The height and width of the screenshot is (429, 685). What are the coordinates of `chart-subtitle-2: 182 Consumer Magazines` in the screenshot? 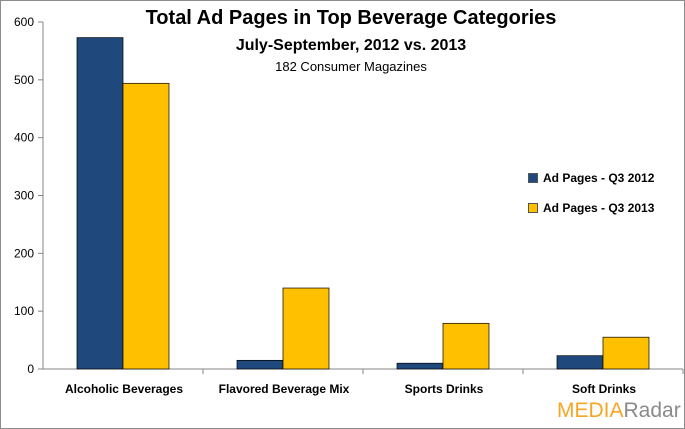 It's located at (351, 66).